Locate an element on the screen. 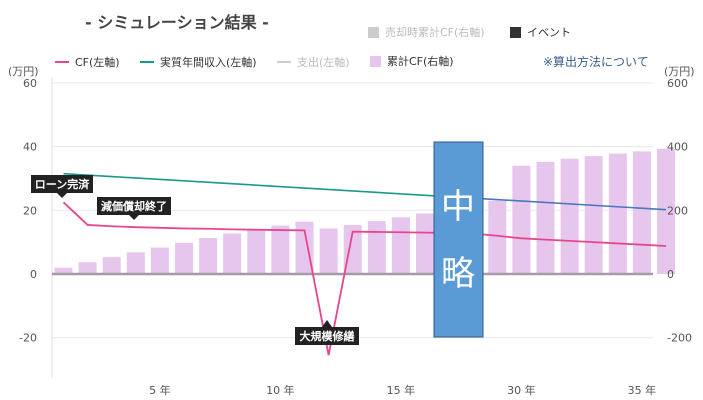  x-axis-tick-label: 30 年 is located at coordinates (521, 390).